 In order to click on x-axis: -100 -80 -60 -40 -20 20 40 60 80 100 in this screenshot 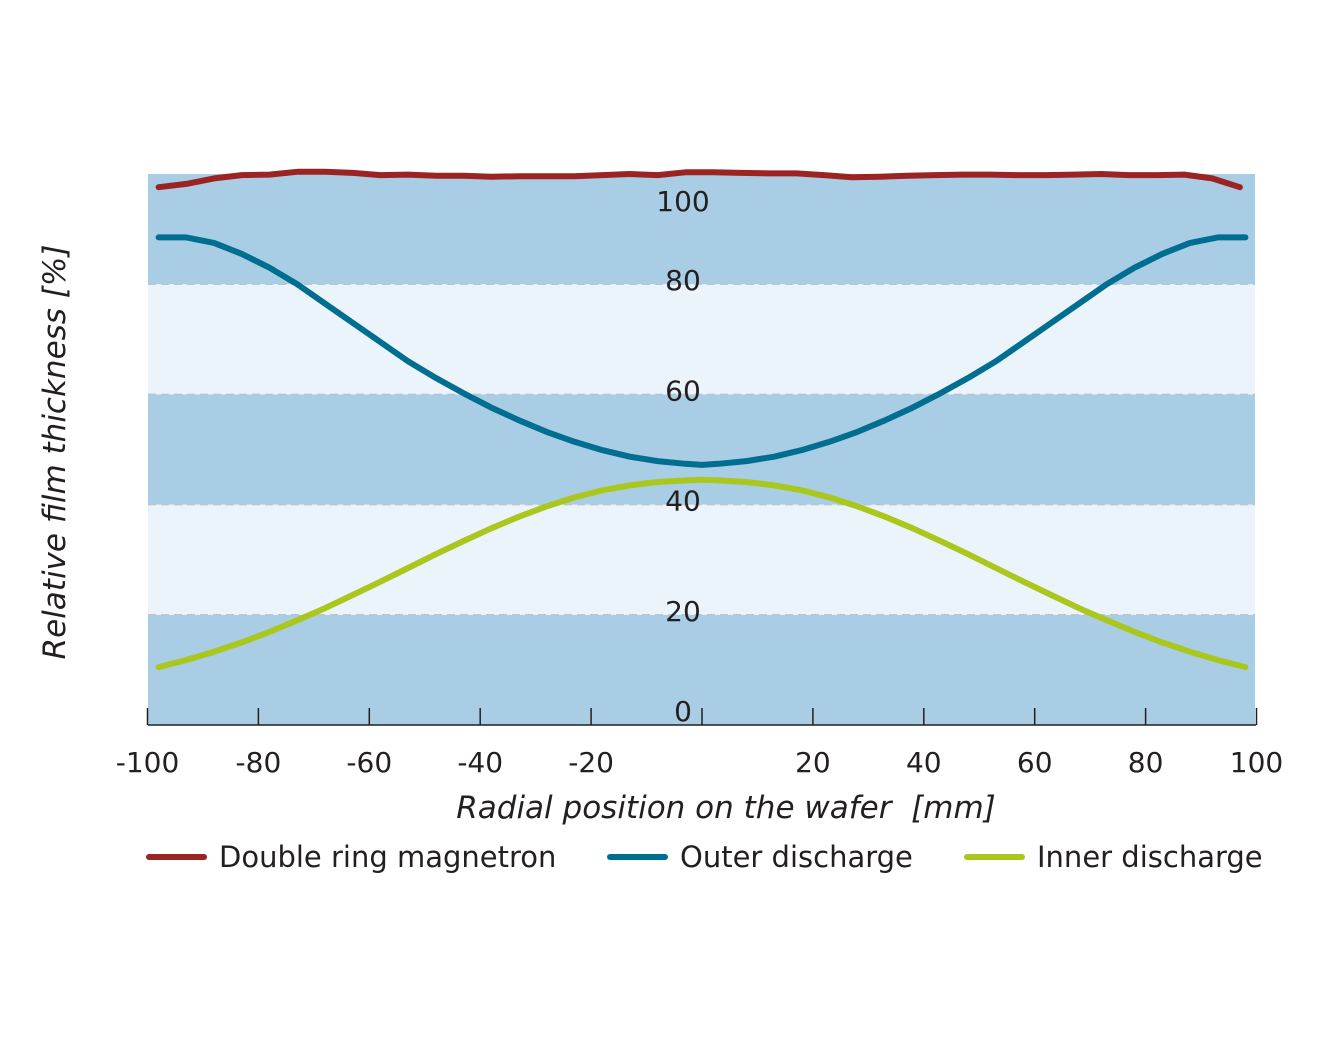, I will do `click(699, 743)`.